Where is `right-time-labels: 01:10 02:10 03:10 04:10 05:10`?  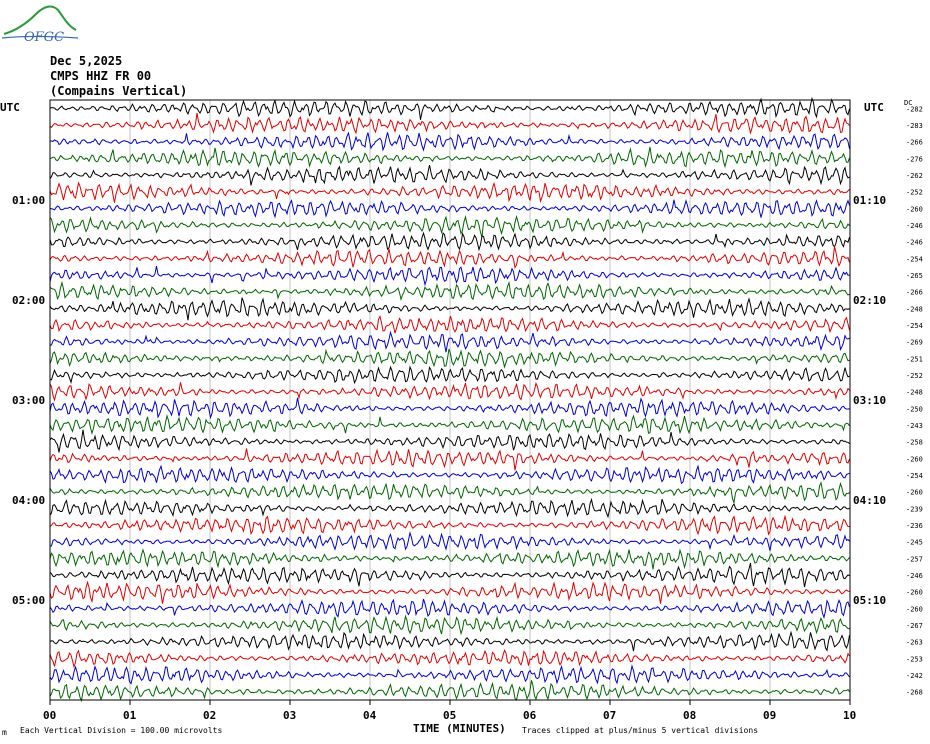 right-time-labels: 01:10 02:10 03:10 04:10 05:10 is located at coordinates (869, 400).